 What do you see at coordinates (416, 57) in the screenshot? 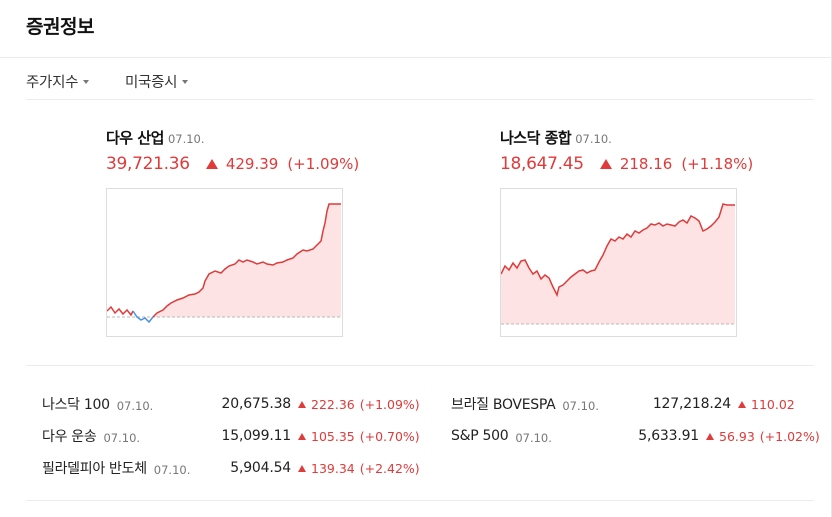
I see `title-divider` at bounding box center [416, 57].